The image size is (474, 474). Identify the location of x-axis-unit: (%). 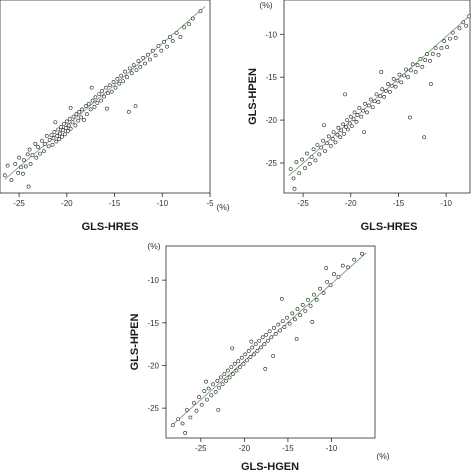
(222, 207).